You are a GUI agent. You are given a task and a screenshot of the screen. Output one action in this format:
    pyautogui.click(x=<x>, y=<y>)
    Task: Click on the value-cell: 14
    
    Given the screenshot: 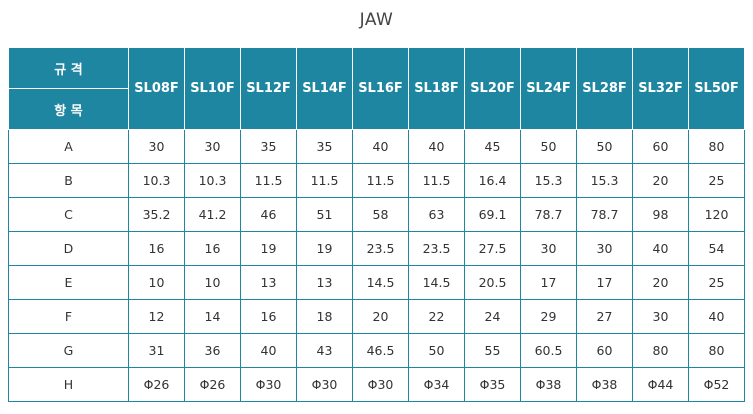 What is the action you would take?
    pyautogui.click(x=212, y=316)
    